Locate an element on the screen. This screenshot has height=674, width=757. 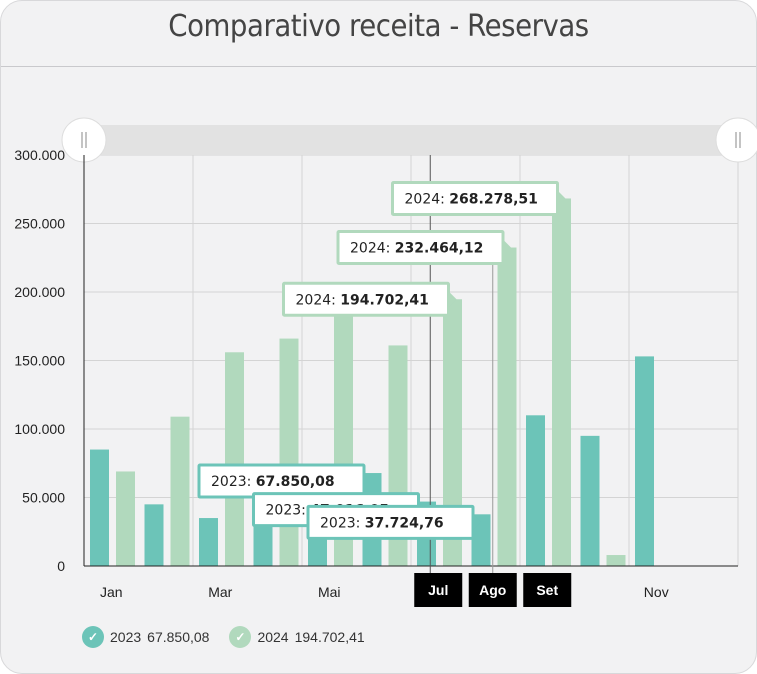
category-flag-Set is located at coordinates (547, 590).